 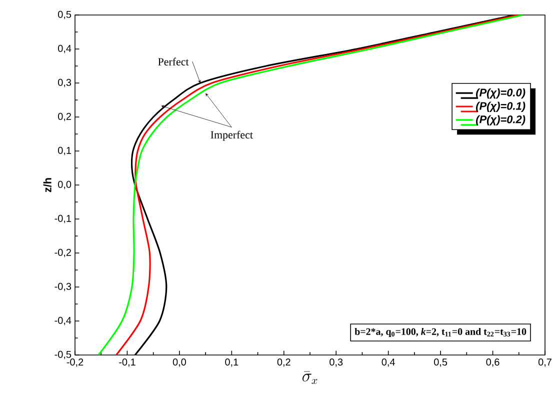 I want to click on annotation: Perfect, so click(x=173, y=62).